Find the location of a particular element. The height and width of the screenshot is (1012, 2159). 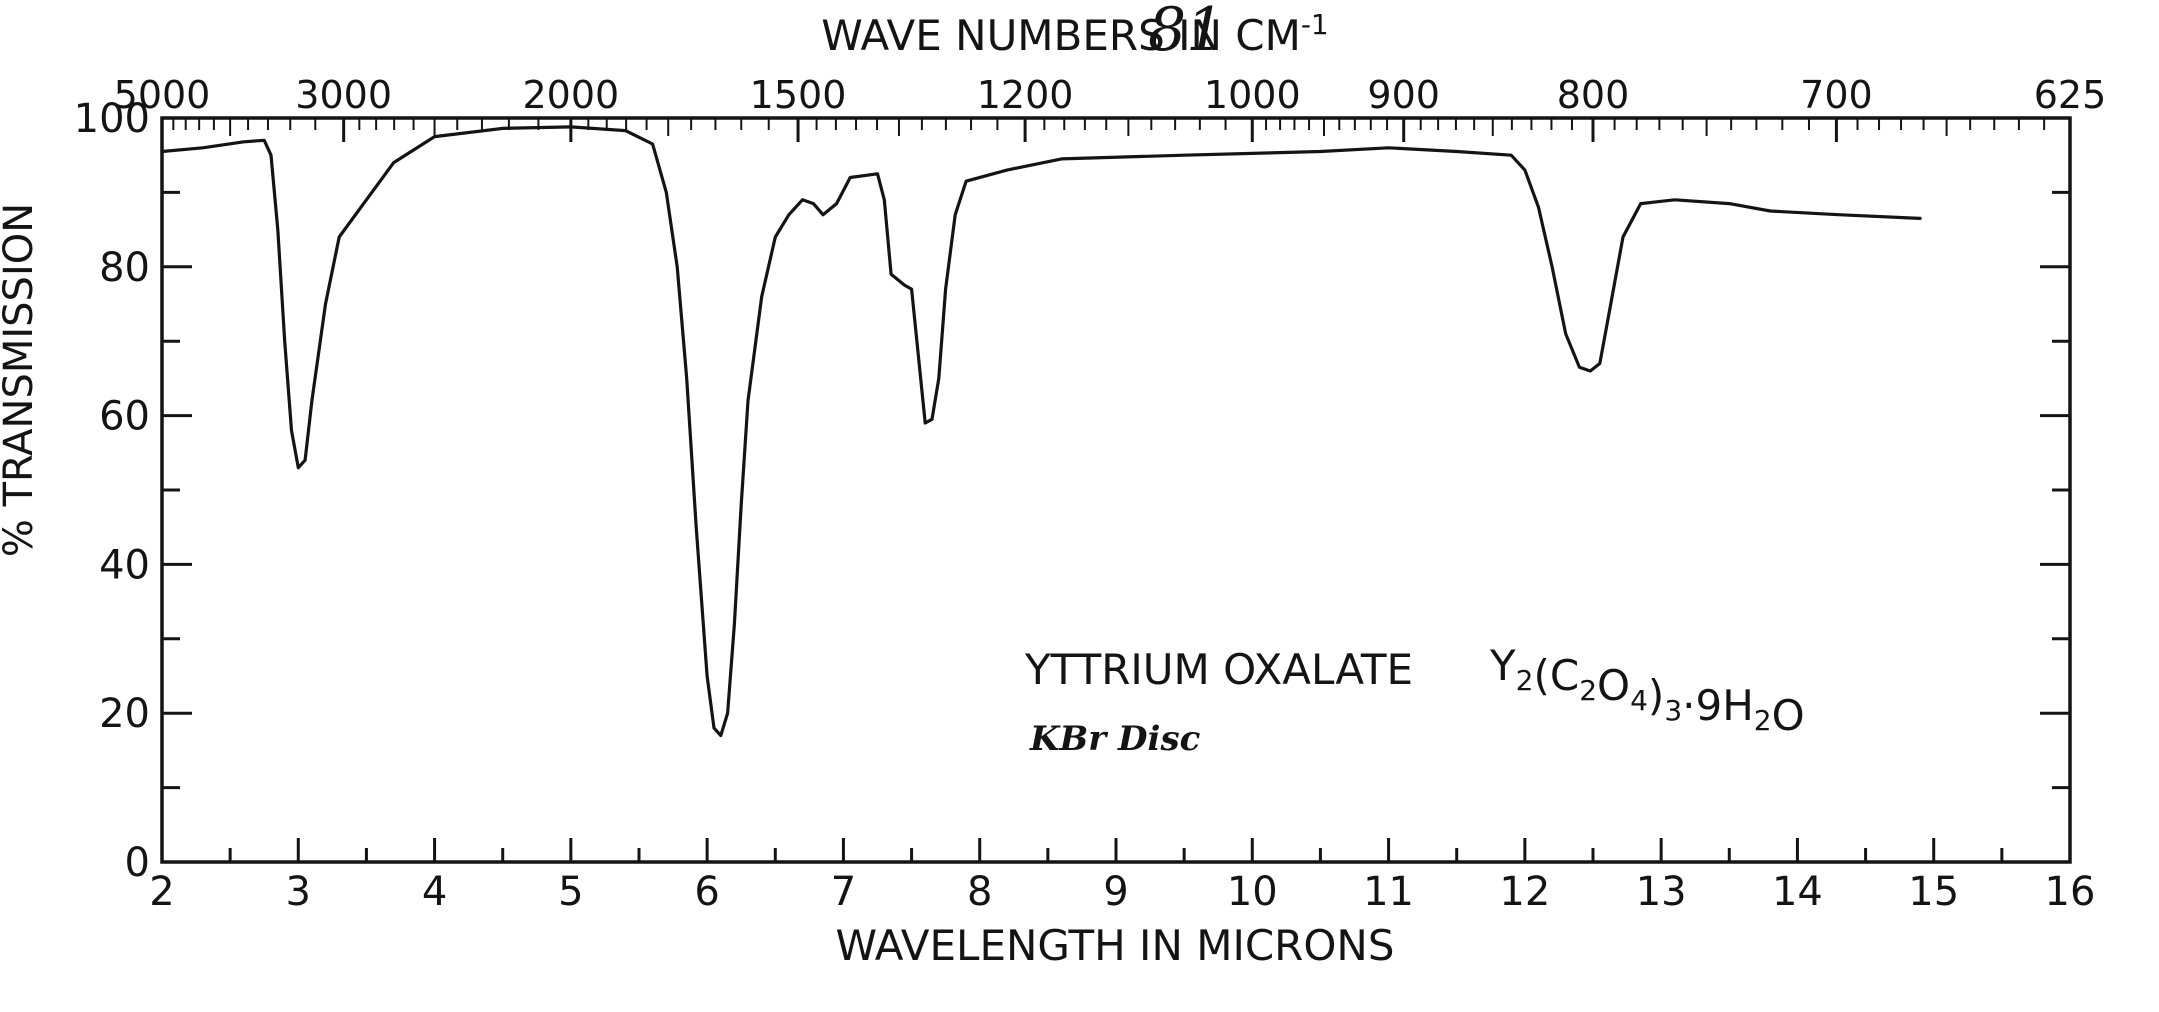

y-tick-label: 0 is located at coordinates (137, 863).